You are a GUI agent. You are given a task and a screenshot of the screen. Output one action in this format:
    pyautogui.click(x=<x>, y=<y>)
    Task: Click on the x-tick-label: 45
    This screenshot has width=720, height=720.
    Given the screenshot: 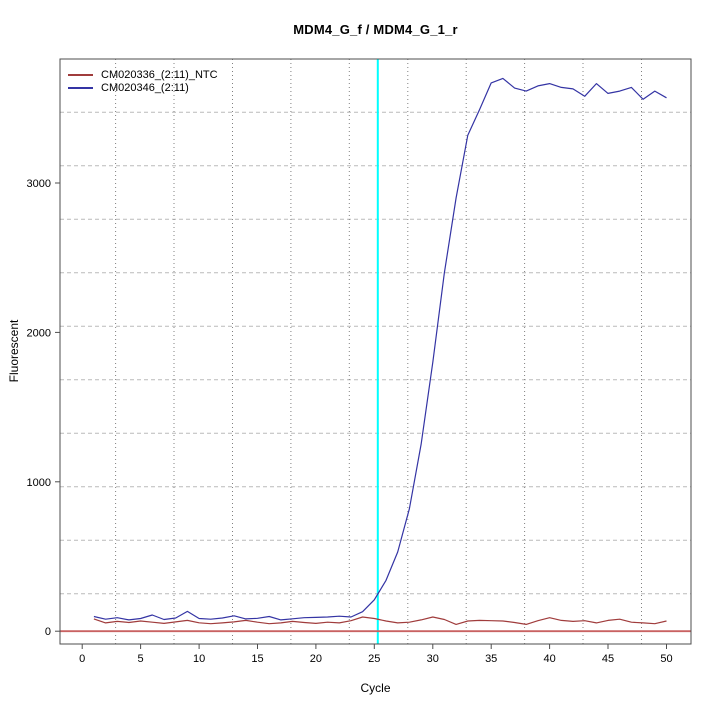 What is the action you would take?
    pyautogui.click(x=608, y=659)
    